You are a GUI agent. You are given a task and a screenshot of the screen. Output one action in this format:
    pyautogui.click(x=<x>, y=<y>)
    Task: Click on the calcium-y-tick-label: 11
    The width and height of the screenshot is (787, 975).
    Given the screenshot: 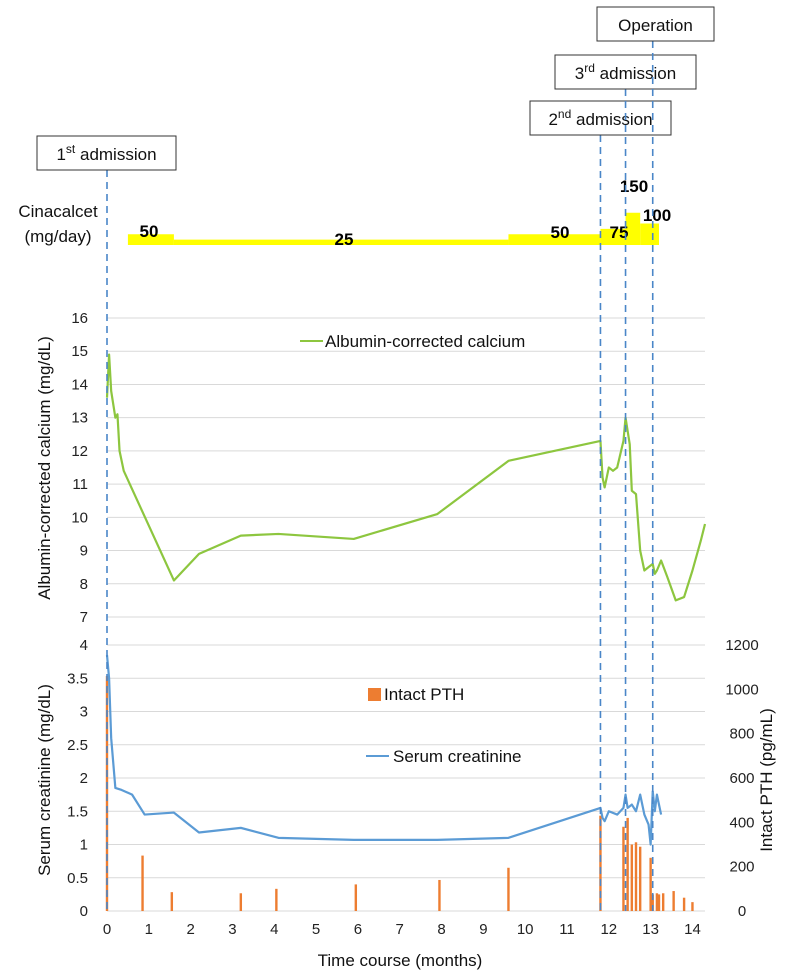 What is the action you would take?
    pyautogui.click(x=80, y=484)
    